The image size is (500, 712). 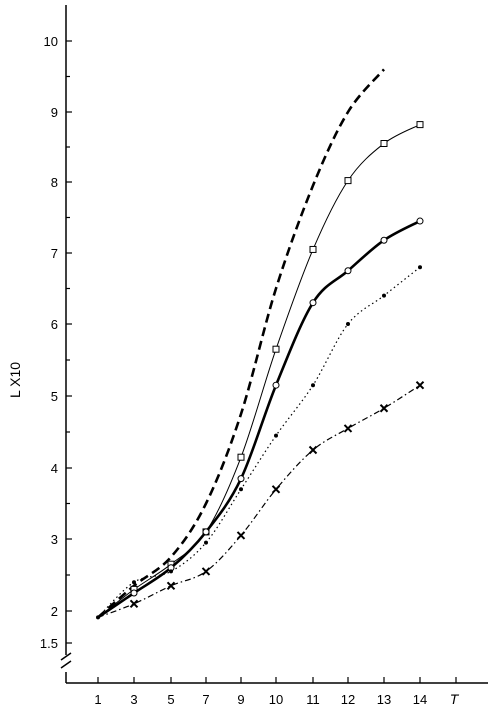 What do you see at coordinates (313, 699) in the screenshot?
I see `x-tick-label: 11` at bounding box center [313, 699].